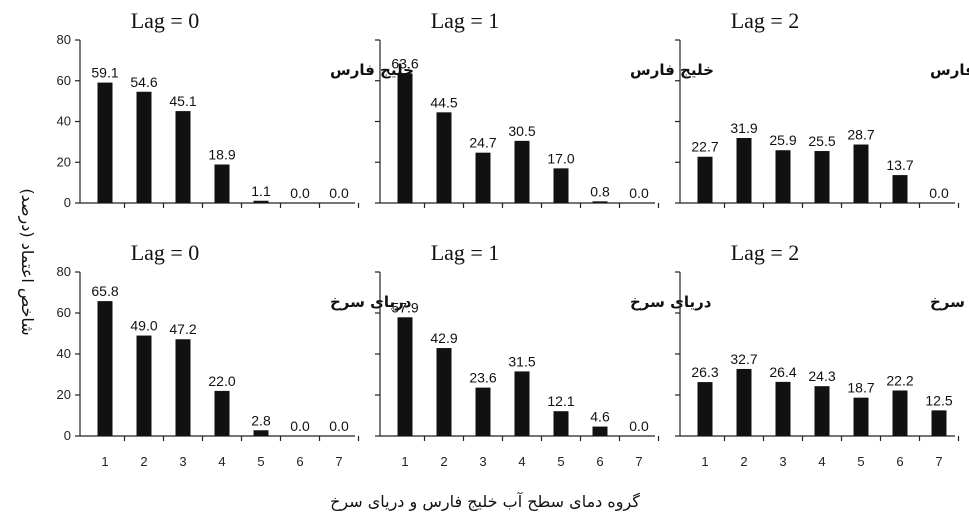 The width and height of the screenshot is (969, 524). Describe the element at coordinates (261, 191) in the screenshot. I see `panel-1-value-label: 1.1` at that location.